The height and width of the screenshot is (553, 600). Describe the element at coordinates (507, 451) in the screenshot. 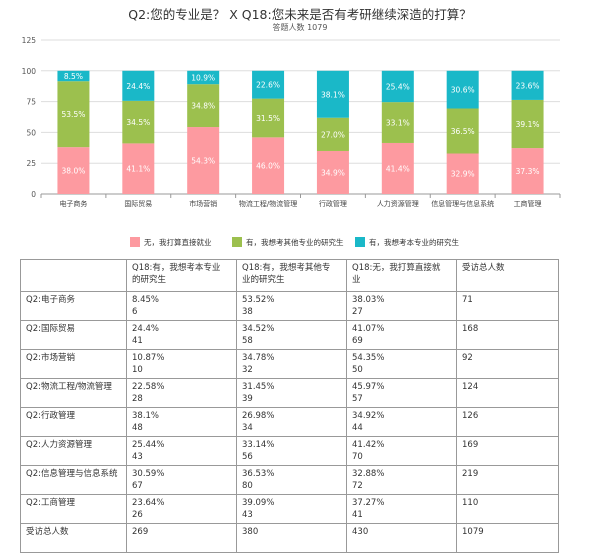

I see `cell-total: 169` at that location.